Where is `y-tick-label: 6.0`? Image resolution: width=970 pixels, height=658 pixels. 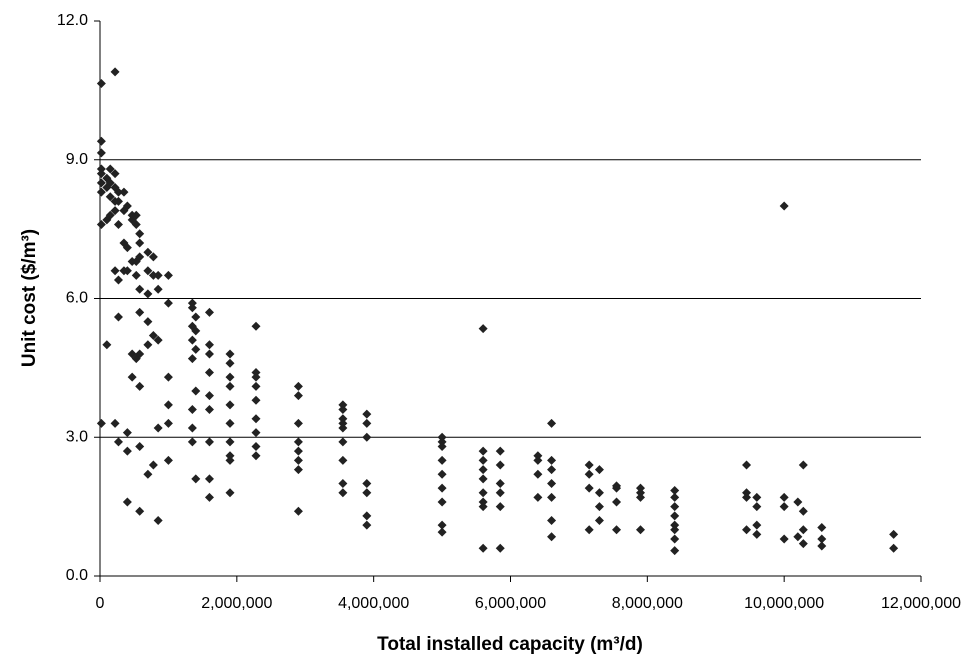 y-tick-label: 6.0 is located at coordinates (77, 298).